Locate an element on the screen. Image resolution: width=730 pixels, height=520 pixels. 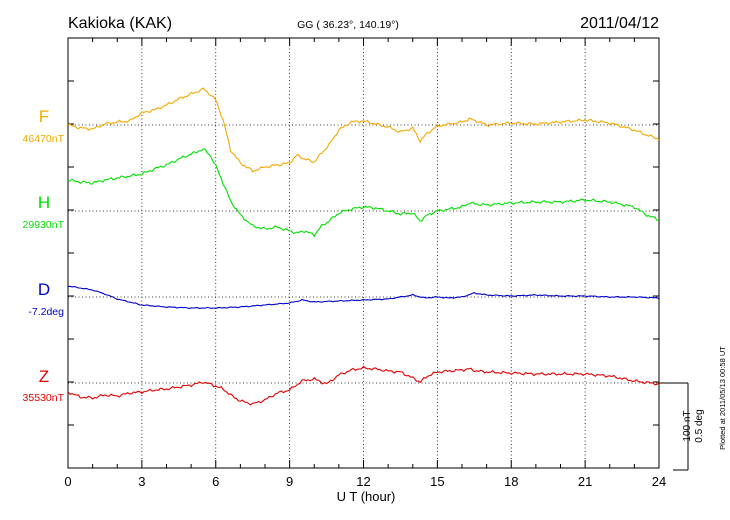
series-labels: F 46470nT H 29930nT D -7.2deg Z 35530nT is located at coordinates (44, 255).